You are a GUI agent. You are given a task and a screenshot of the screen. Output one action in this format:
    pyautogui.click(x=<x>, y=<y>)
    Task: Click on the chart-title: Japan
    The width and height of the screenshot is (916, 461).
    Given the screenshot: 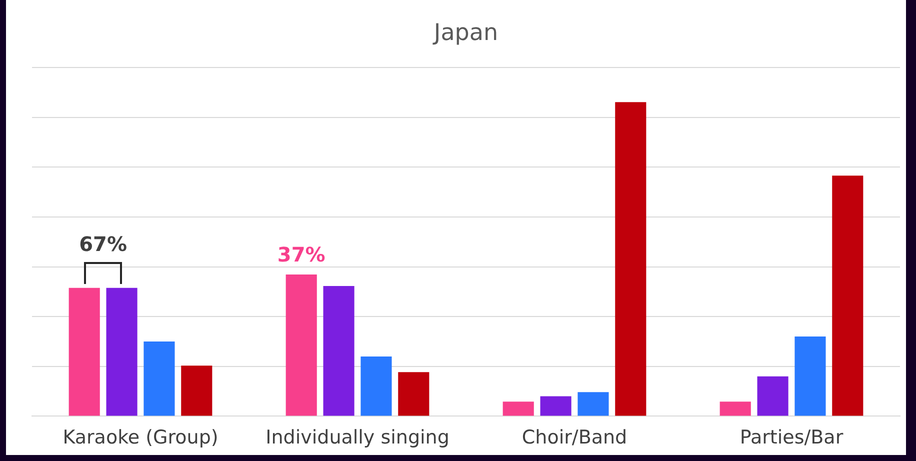 What is the action you would take?
    pyautogui.click(x=465, y=33)
    